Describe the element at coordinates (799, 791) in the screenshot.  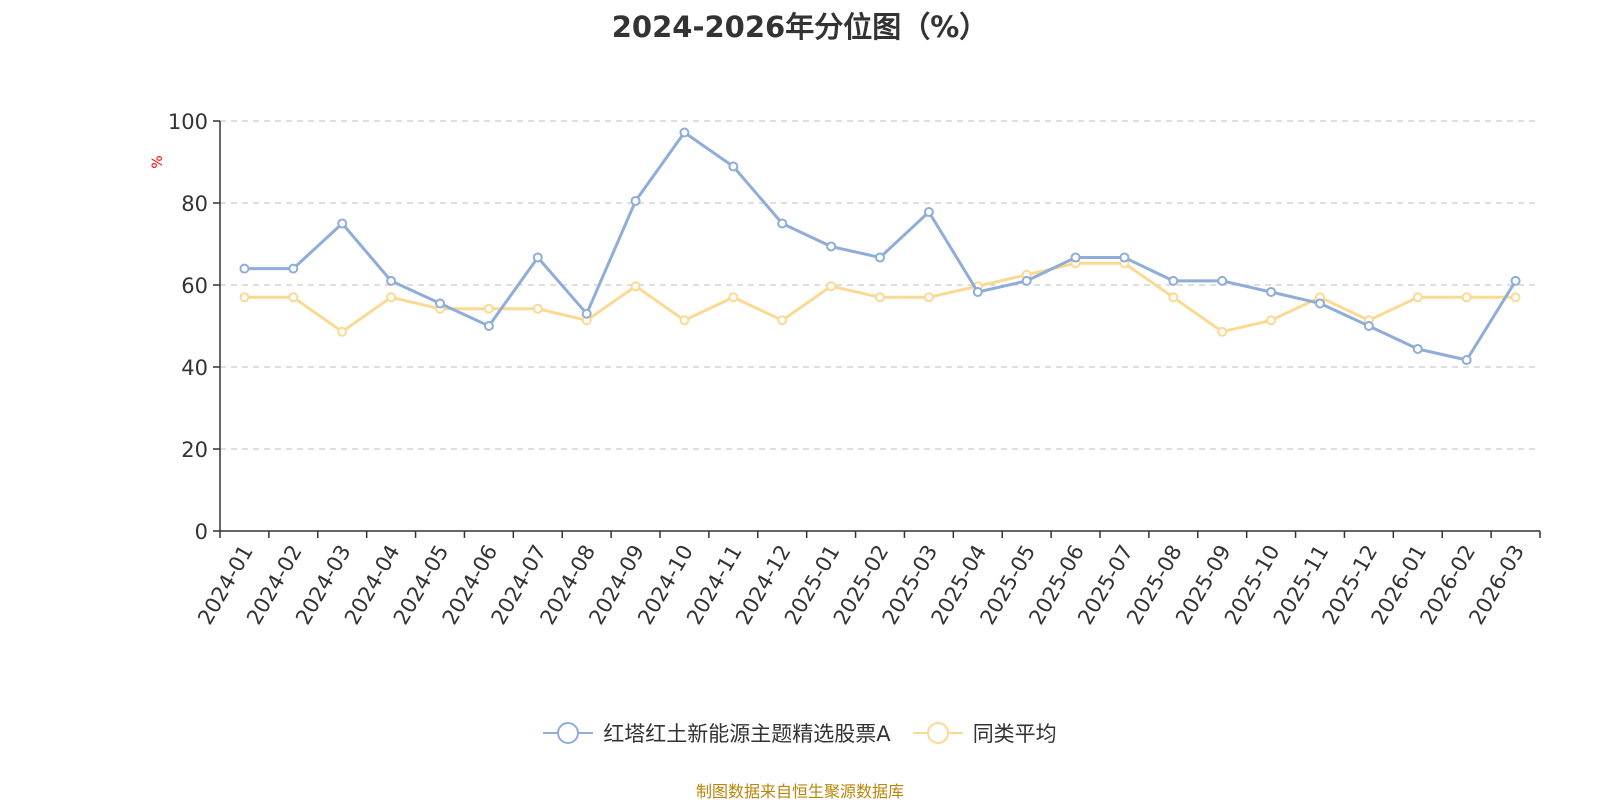
I see `data-source-note: 制图数据来自恒生聚源数据库` at that location.